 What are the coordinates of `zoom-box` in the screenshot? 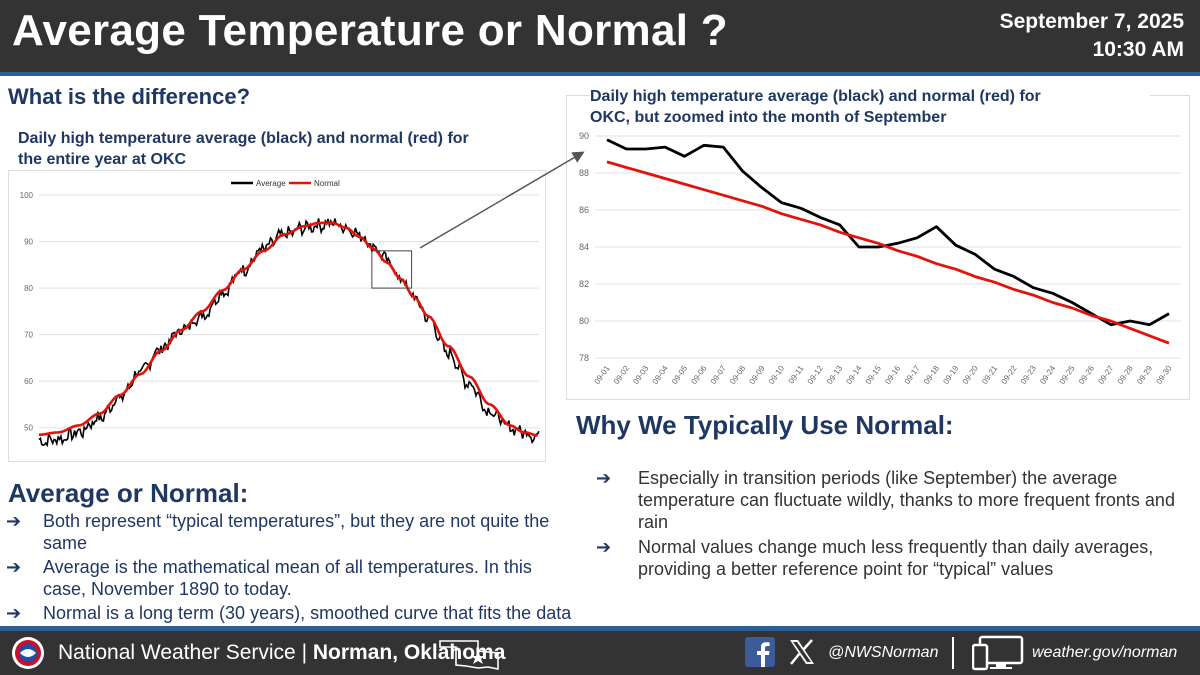 It's located at (392, 269).